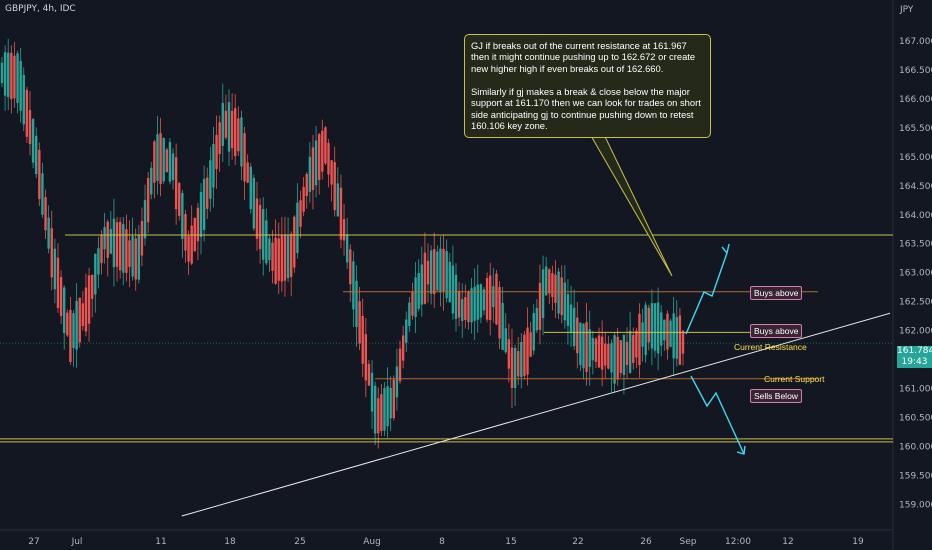 The width and height of the screenshot is (932, 550). I want to click on buys-above-label-lower: Buys above, so click(776, 331).